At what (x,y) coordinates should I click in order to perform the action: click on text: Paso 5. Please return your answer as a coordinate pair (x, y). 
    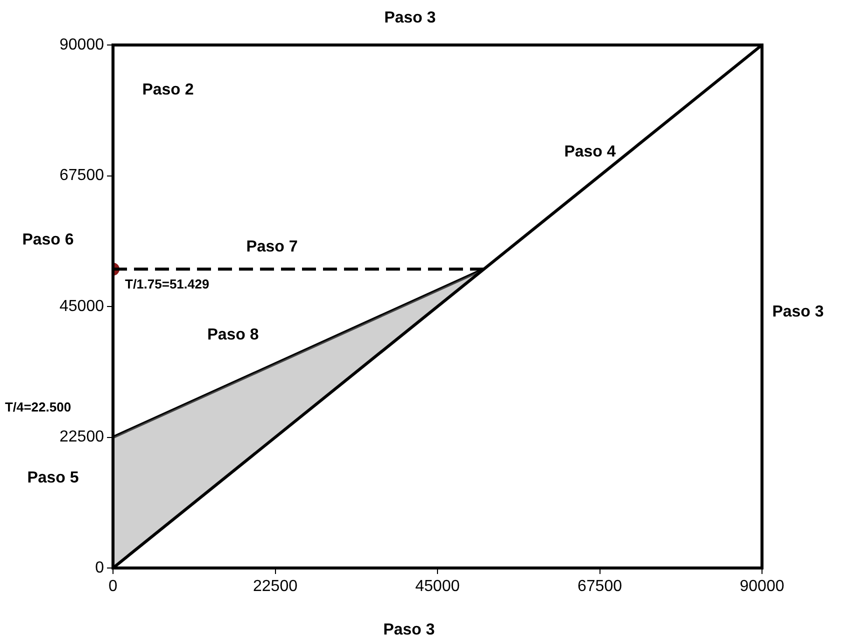
    Looking at the image, I should click on (53, 477).